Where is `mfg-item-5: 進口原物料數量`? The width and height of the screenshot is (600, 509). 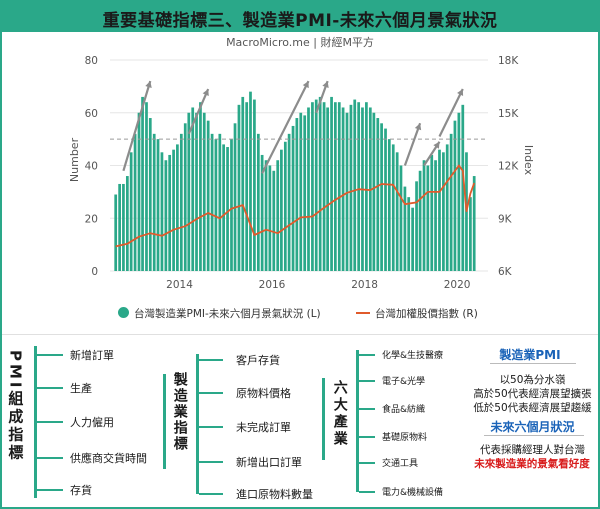 mfg-item-5: 進口原物料數量 is located at coordinates (274, 494).